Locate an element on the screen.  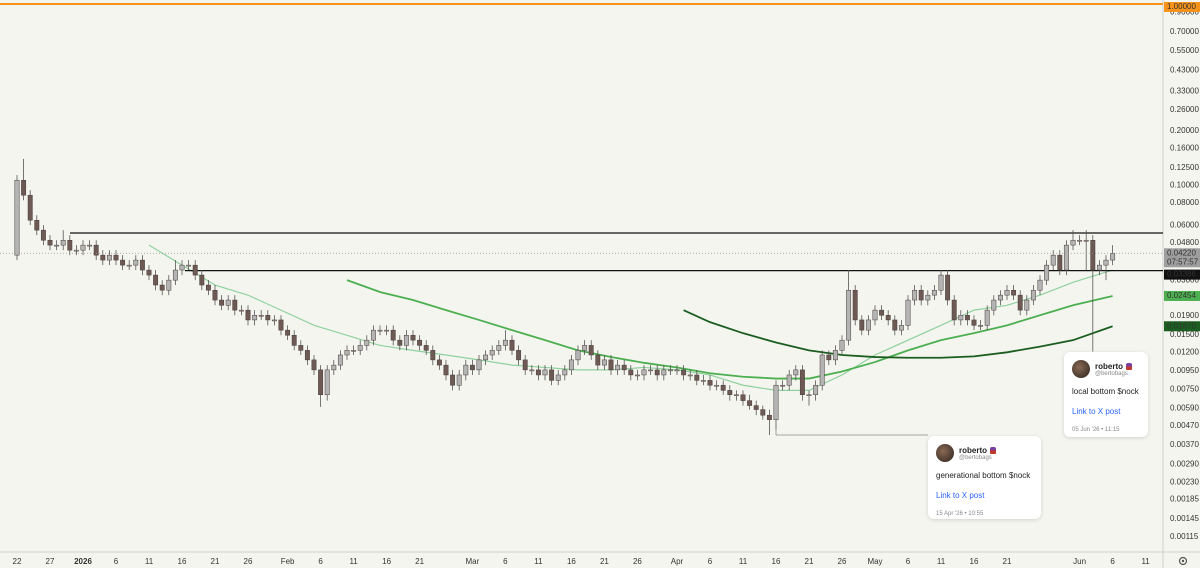
y-tick-label: 0.00185 is located at coordinates (1184, 499).